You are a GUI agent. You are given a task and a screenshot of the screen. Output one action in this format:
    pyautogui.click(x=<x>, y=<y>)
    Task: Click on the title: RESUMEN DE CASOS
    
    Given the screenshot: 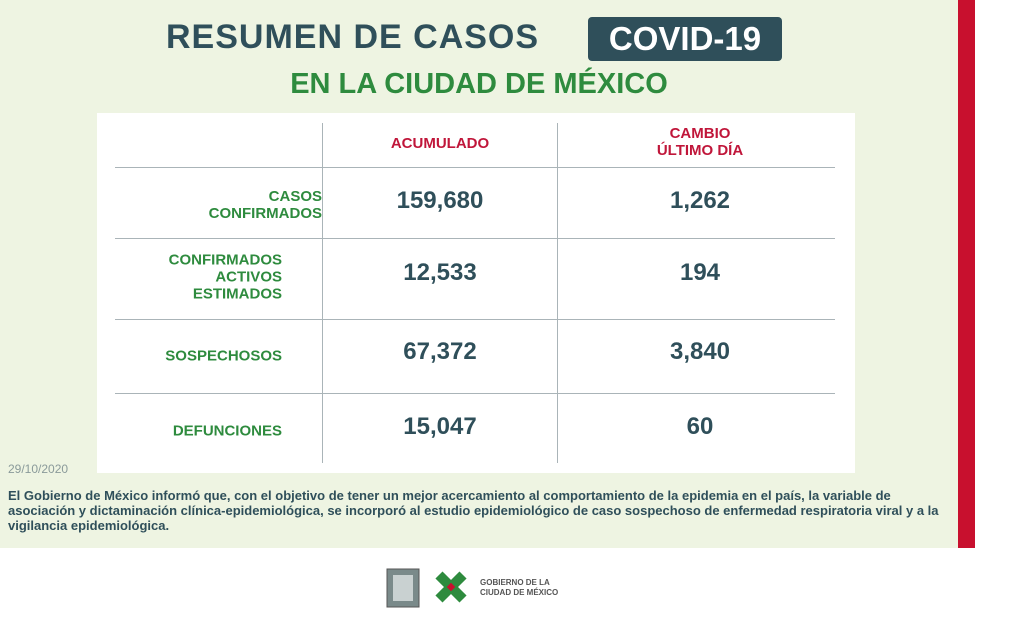 What is the action you would take?
    pyautogui.click(x=353, y=37)
    